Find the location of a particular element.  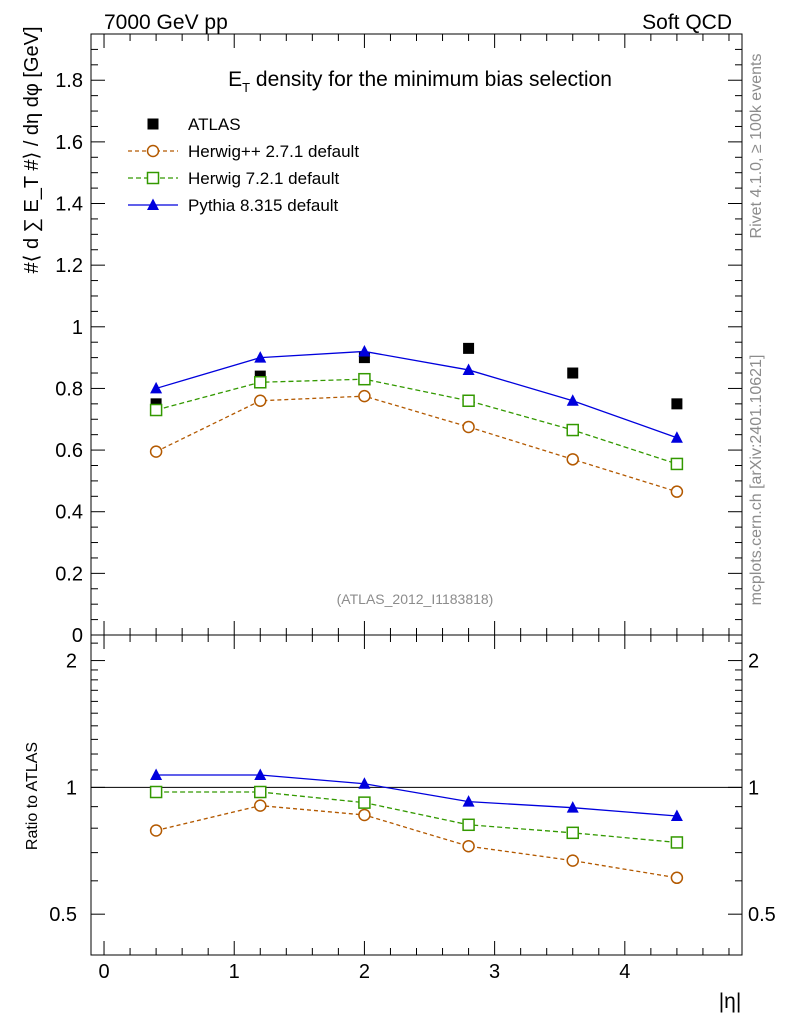

main-y-axis-label-text: #⟨ d ∑ E_T #⟩ / dη dφ [GeV] is located at coordinates (32, 149).